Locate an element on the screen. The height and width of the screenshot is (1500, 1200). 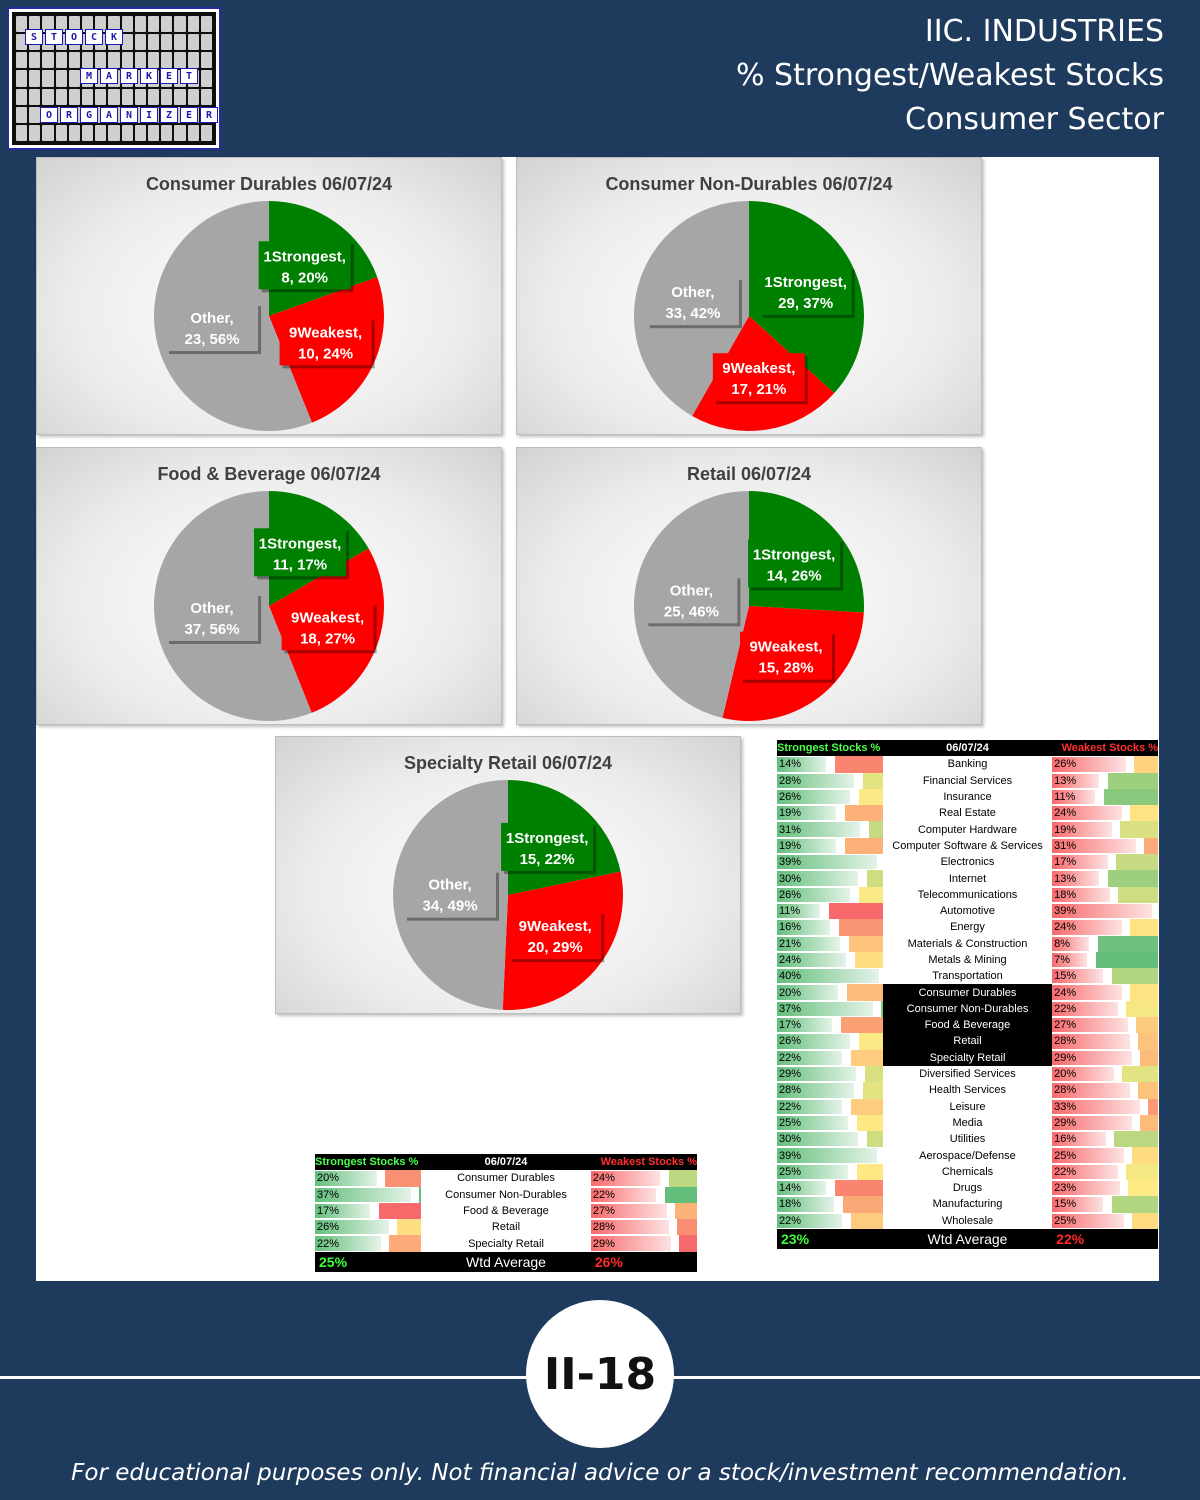
table-row: 30% Internet 13% is located at coordinates (967, 878).